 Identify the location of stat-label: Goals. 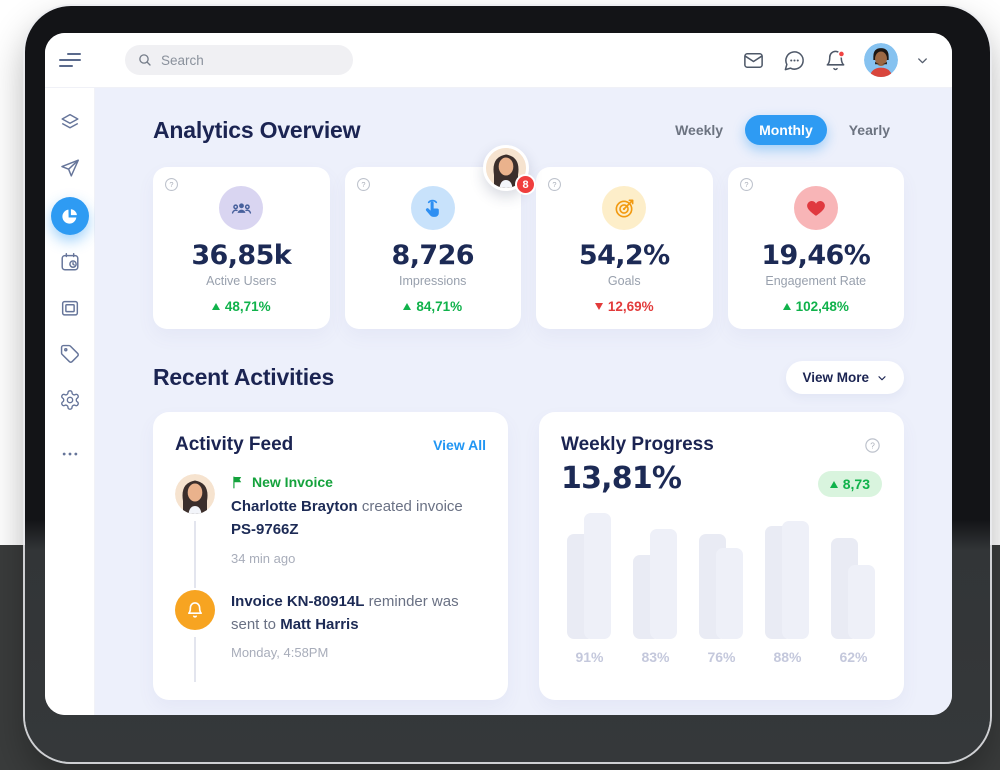
(624, 281).